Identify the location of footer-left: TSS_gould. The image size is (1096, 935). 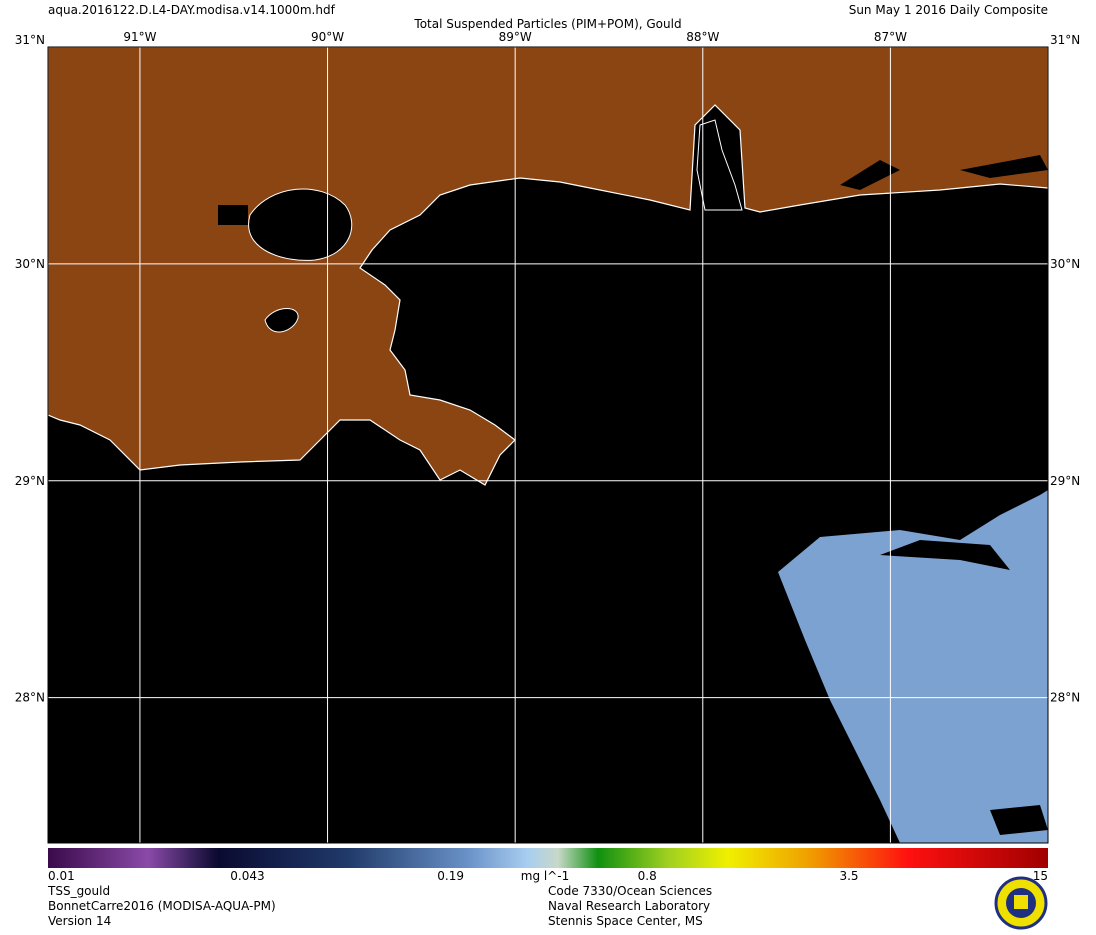
(78, 891).